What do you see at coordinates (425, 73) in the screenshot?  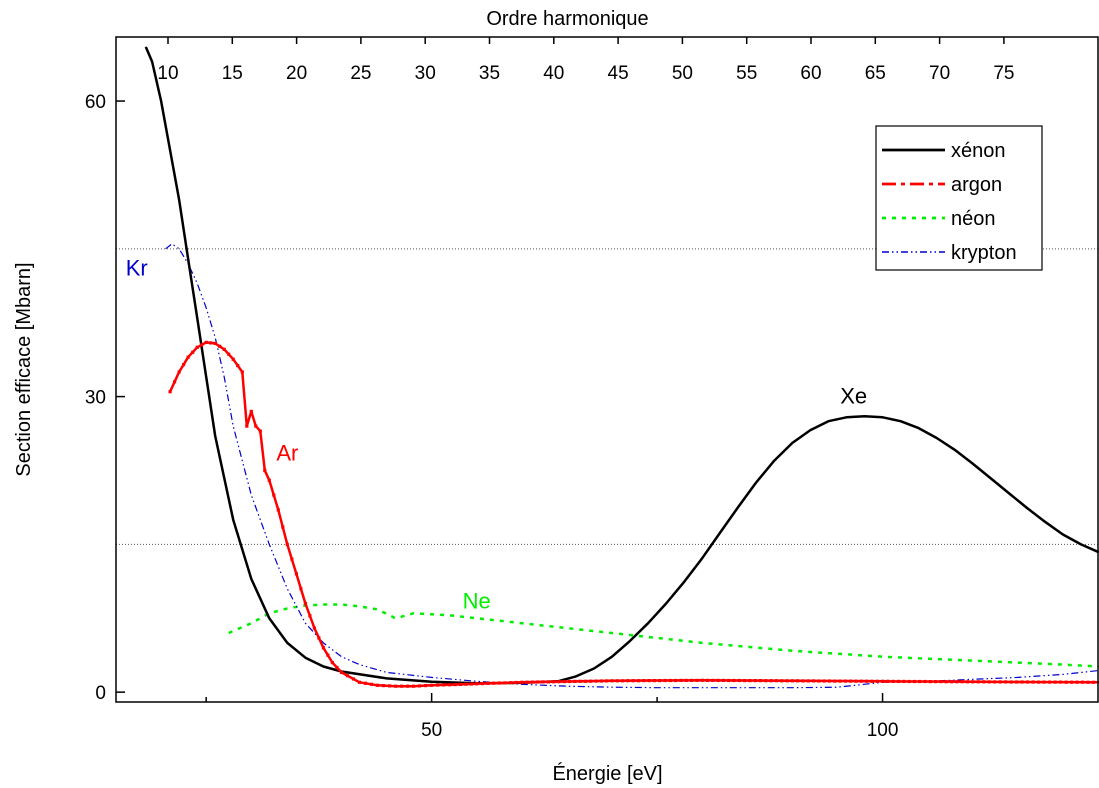 I see `top-tick-label: 30` at bounding box center [425, 73].